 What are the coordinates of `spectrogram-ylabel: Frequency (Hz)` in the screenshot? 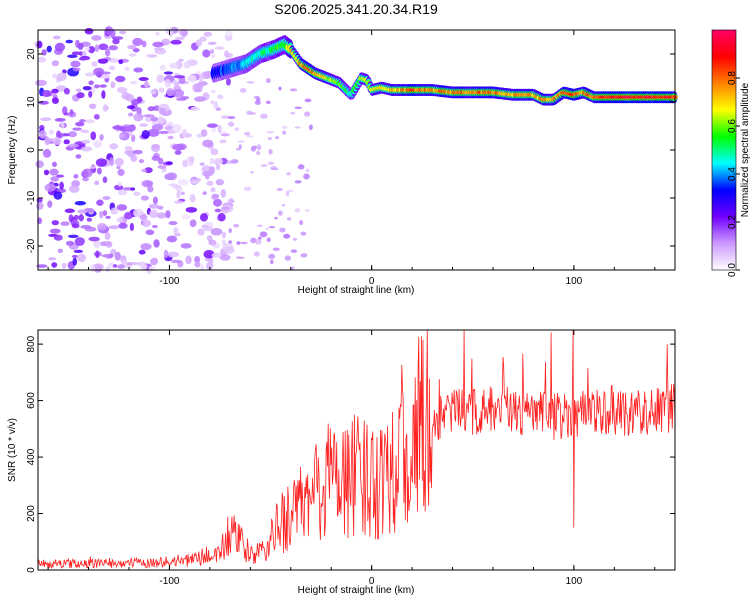 It's located at (12, 150).